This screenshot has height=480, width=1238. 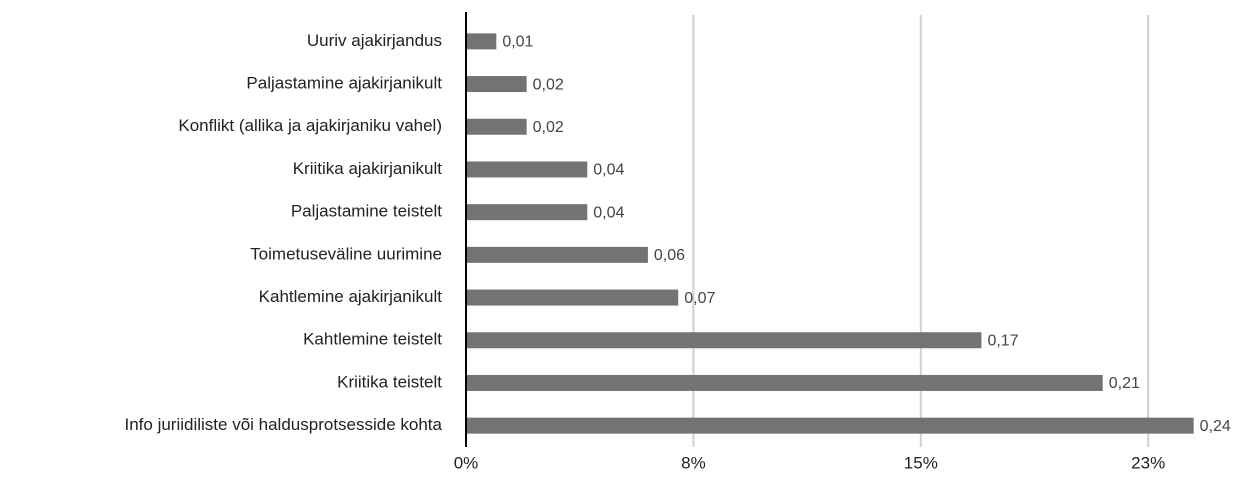 What do you see at coordinates (1124, 383) in the screenshot?
I see `value-label: 0,21` at bounding box center [1124, 383].